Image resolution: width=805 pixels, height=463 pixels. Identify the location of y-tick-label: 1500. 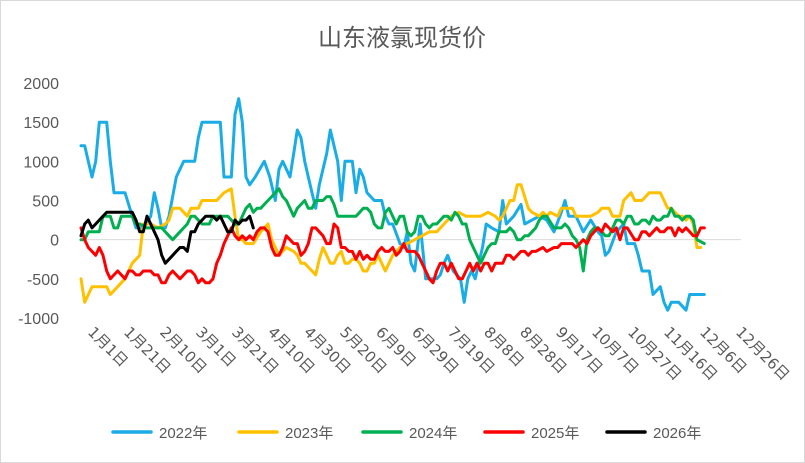
(41, 123).